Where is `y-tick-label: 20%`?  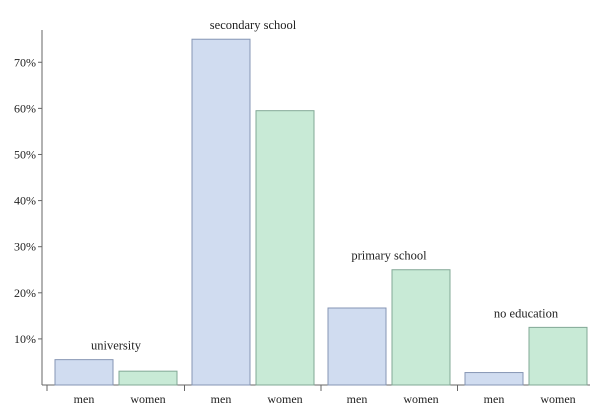 y-tick-label: 20% is located at coordinates (25, 293).